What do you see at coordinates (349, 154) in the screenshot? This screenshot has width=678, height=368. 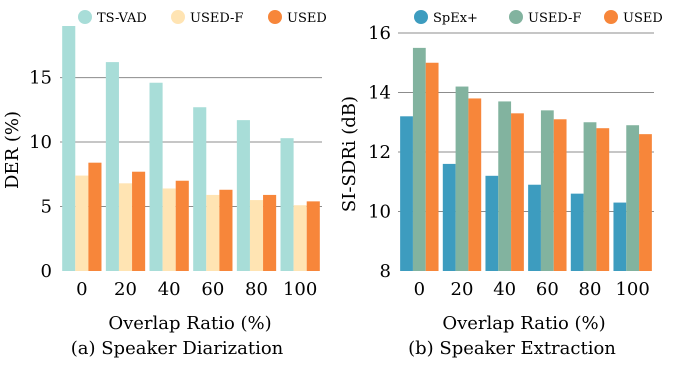 I see `right-y-axis-label: SI-SDRi (dB)` at bounding box center [349, 154].